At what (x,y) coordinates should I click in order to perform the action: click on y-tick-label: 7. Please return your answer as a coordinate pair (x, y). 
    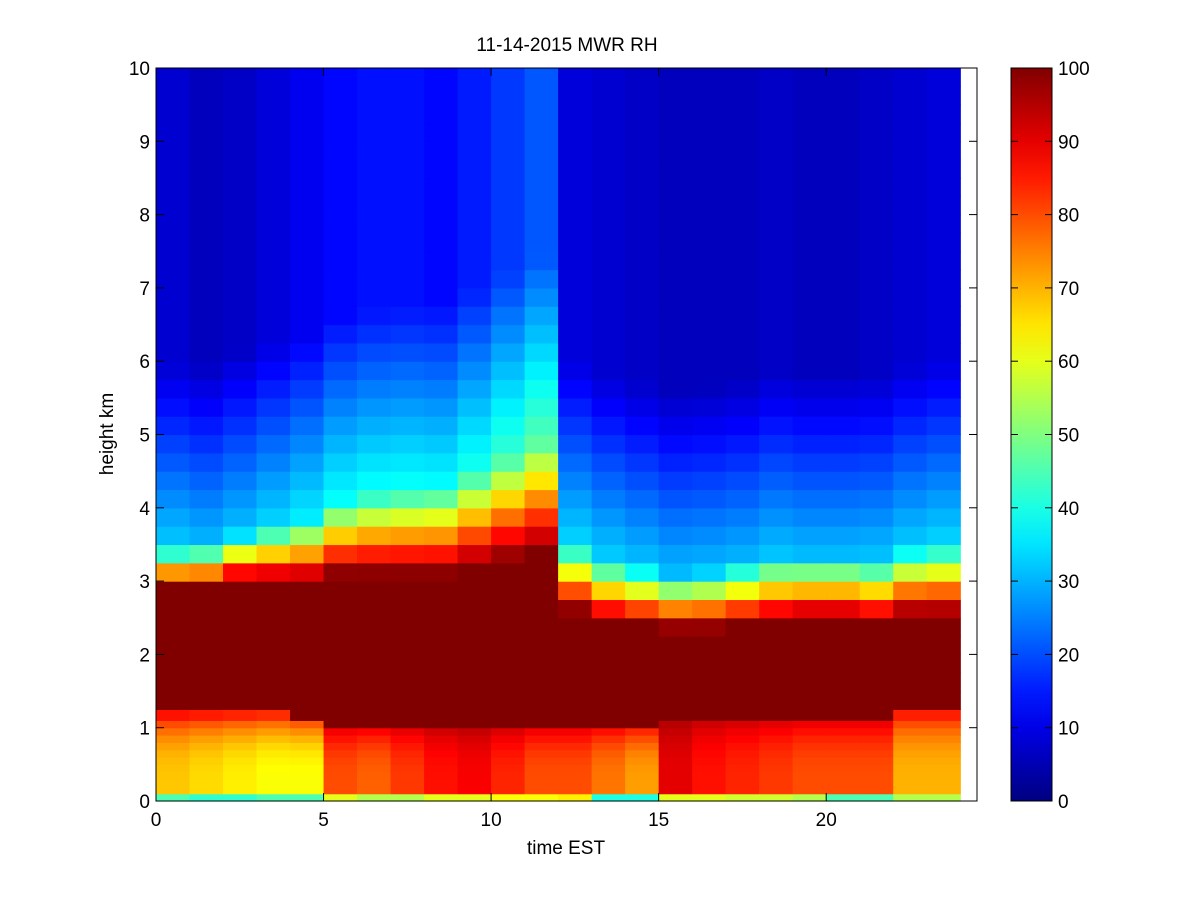
    Looking at the image, I should click on (144, 289).